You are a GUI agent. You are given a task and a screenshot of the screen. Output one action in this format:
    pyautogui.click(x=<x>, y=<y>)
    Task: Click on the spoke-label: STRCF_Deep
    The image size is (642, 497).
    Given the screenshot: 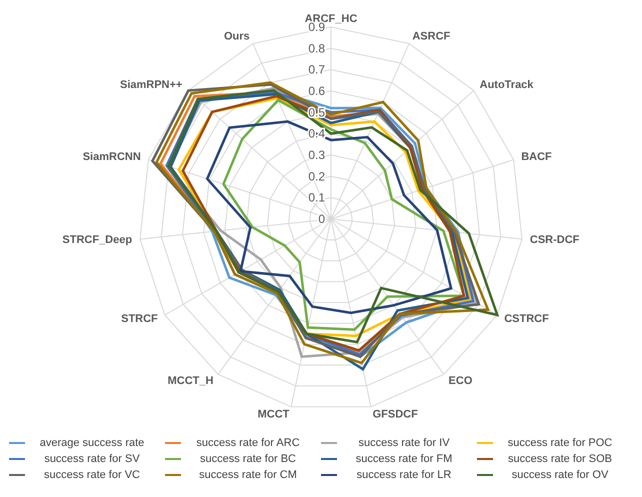 What is the action you would take?
    pyautogui.click(x=97, y=240)
    